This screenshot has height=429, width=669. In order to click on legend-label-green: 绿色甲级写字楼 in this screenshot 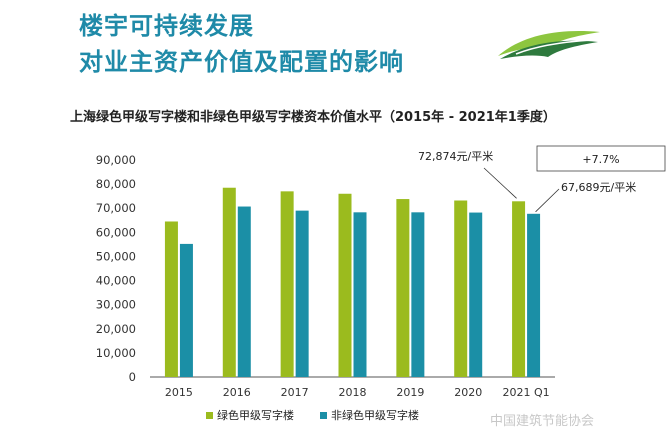, I will do `click(255, 415)`.